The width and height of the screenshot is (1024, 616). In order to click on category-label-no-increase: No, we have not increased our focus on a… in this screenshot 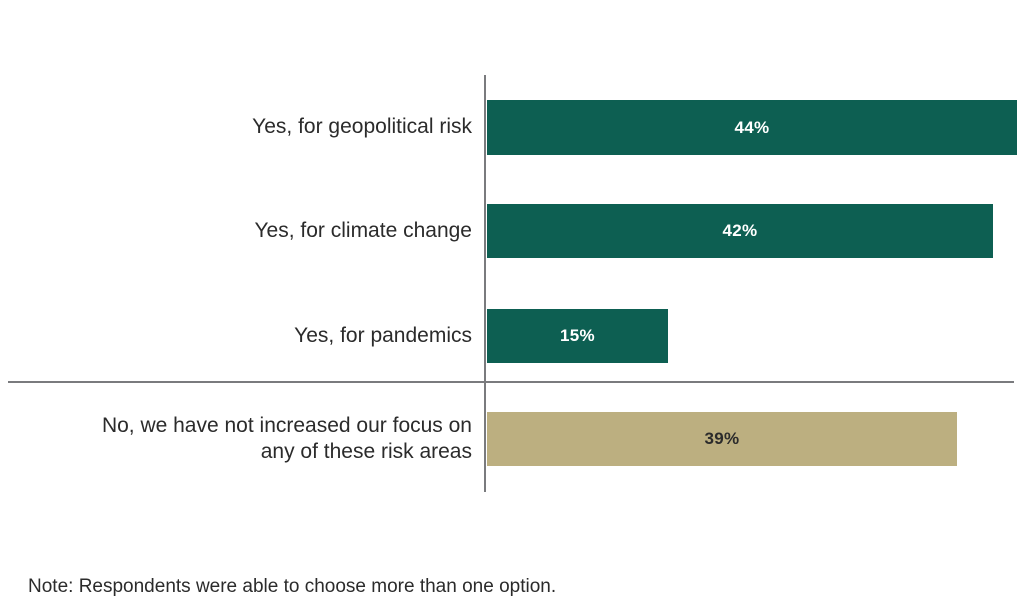, I will do `click(268, 439)`.